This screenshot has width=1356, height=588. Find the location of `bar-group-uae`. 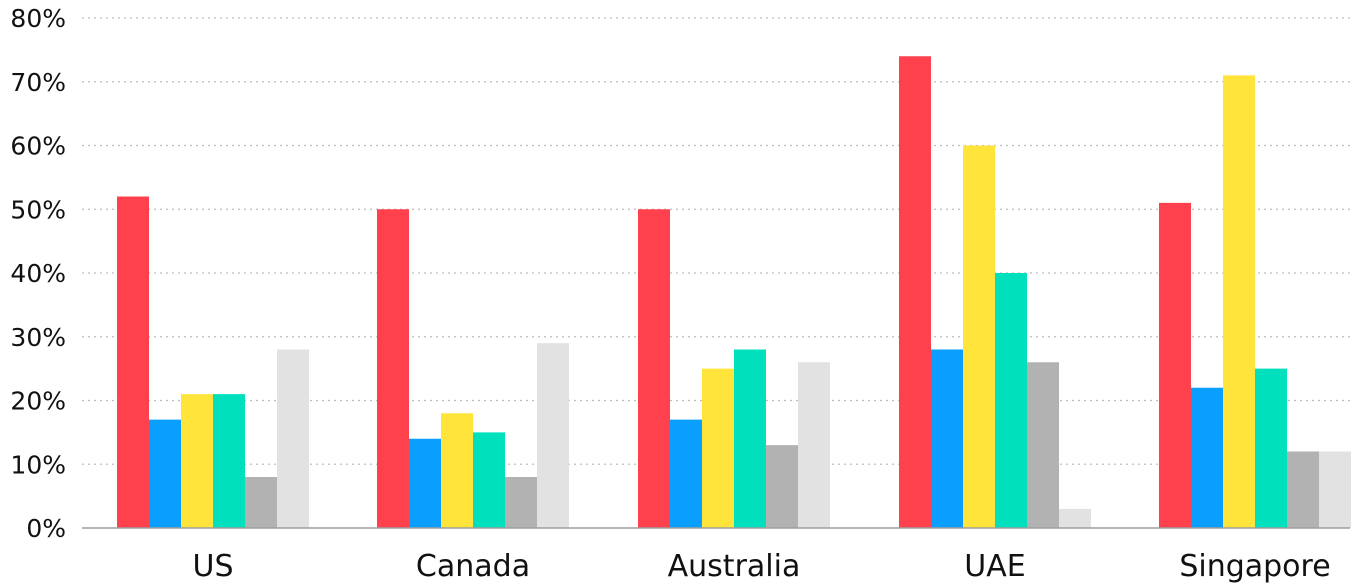

bar-group-uae is located at coordinates (995, 292).